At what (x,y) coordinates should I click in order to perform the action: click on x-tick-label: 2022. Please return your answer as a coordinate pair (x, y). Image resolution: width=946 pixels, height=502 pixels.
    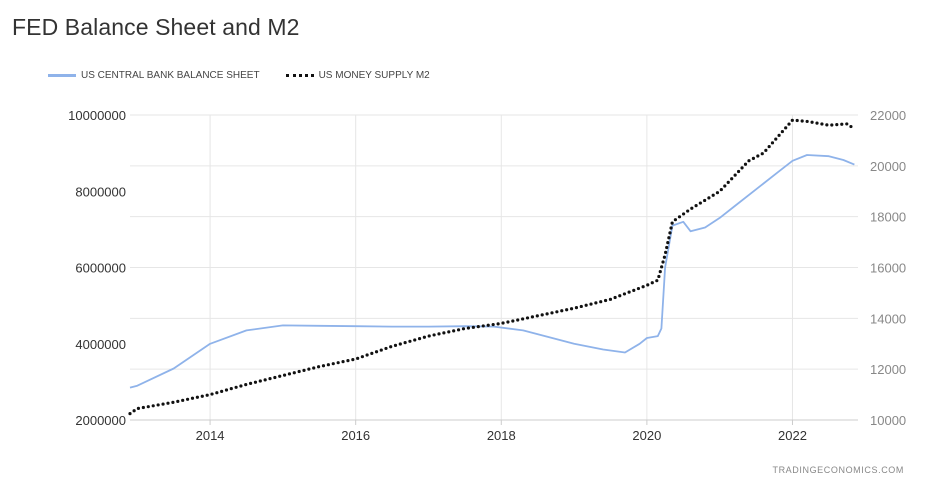
    Looking at the image, I should click on (792, 435).